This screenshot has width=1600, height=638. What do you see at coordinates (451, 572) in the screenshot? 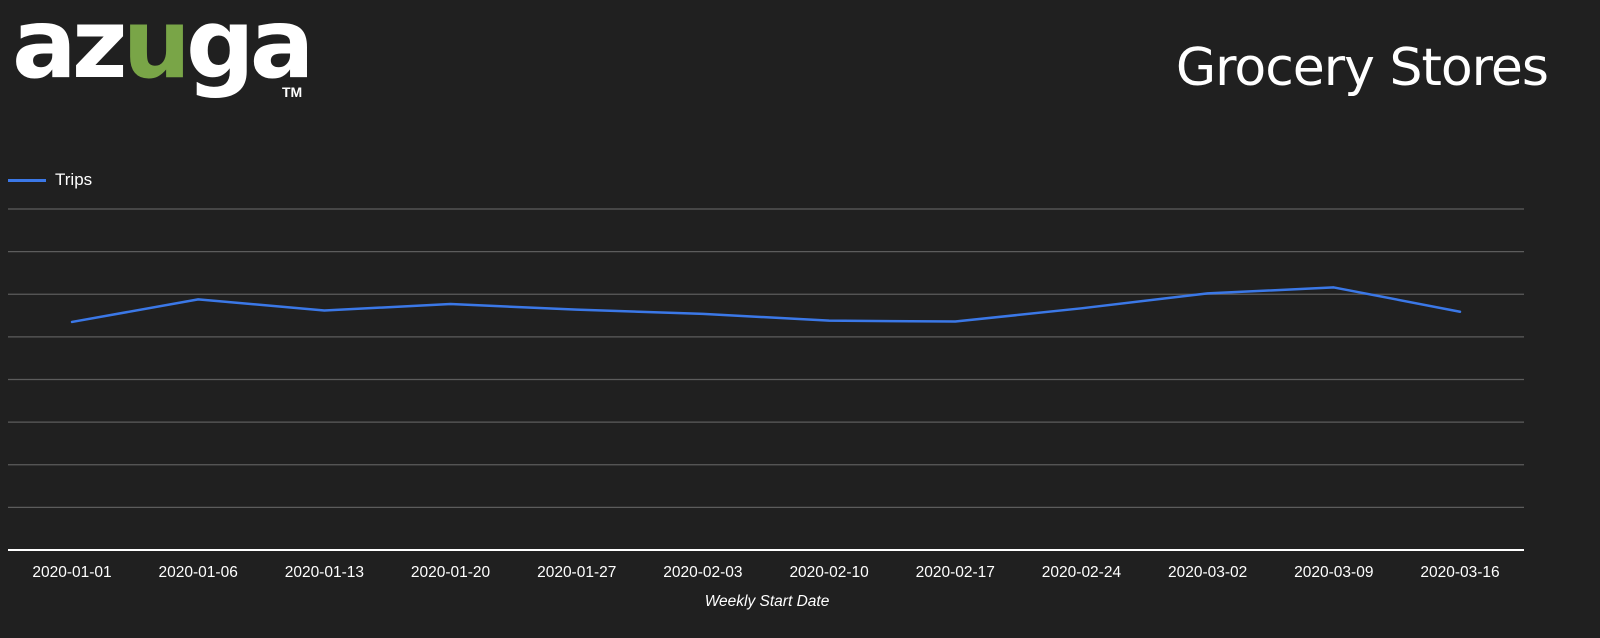
I see `x-tick-label: 2020-01-20` at bounding box center [451, 572].